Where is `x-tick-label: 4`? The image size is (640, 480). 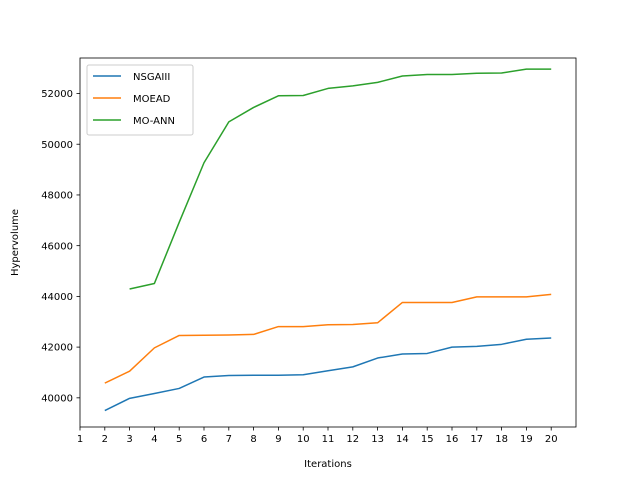 x-tick-label: 4 is located at coordinates (154, 439).